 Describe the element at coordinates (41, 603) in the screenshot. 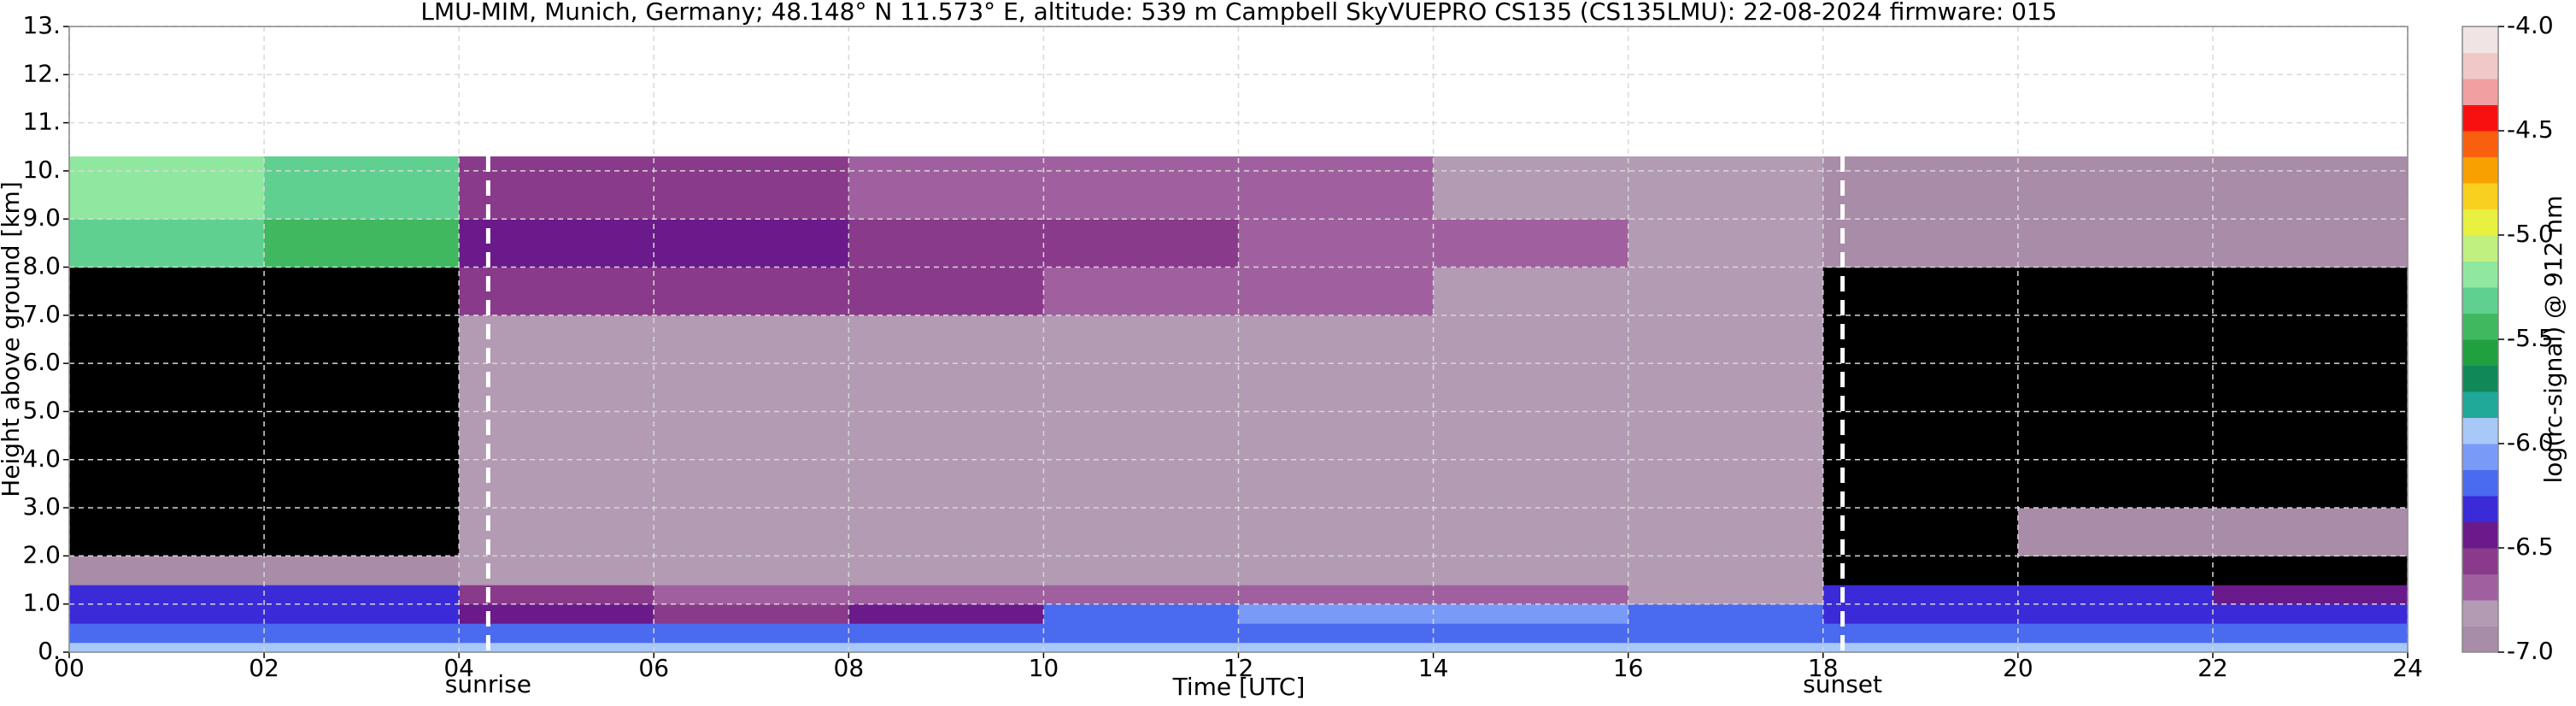

I see `y-tick-label: 1.0` at that location.